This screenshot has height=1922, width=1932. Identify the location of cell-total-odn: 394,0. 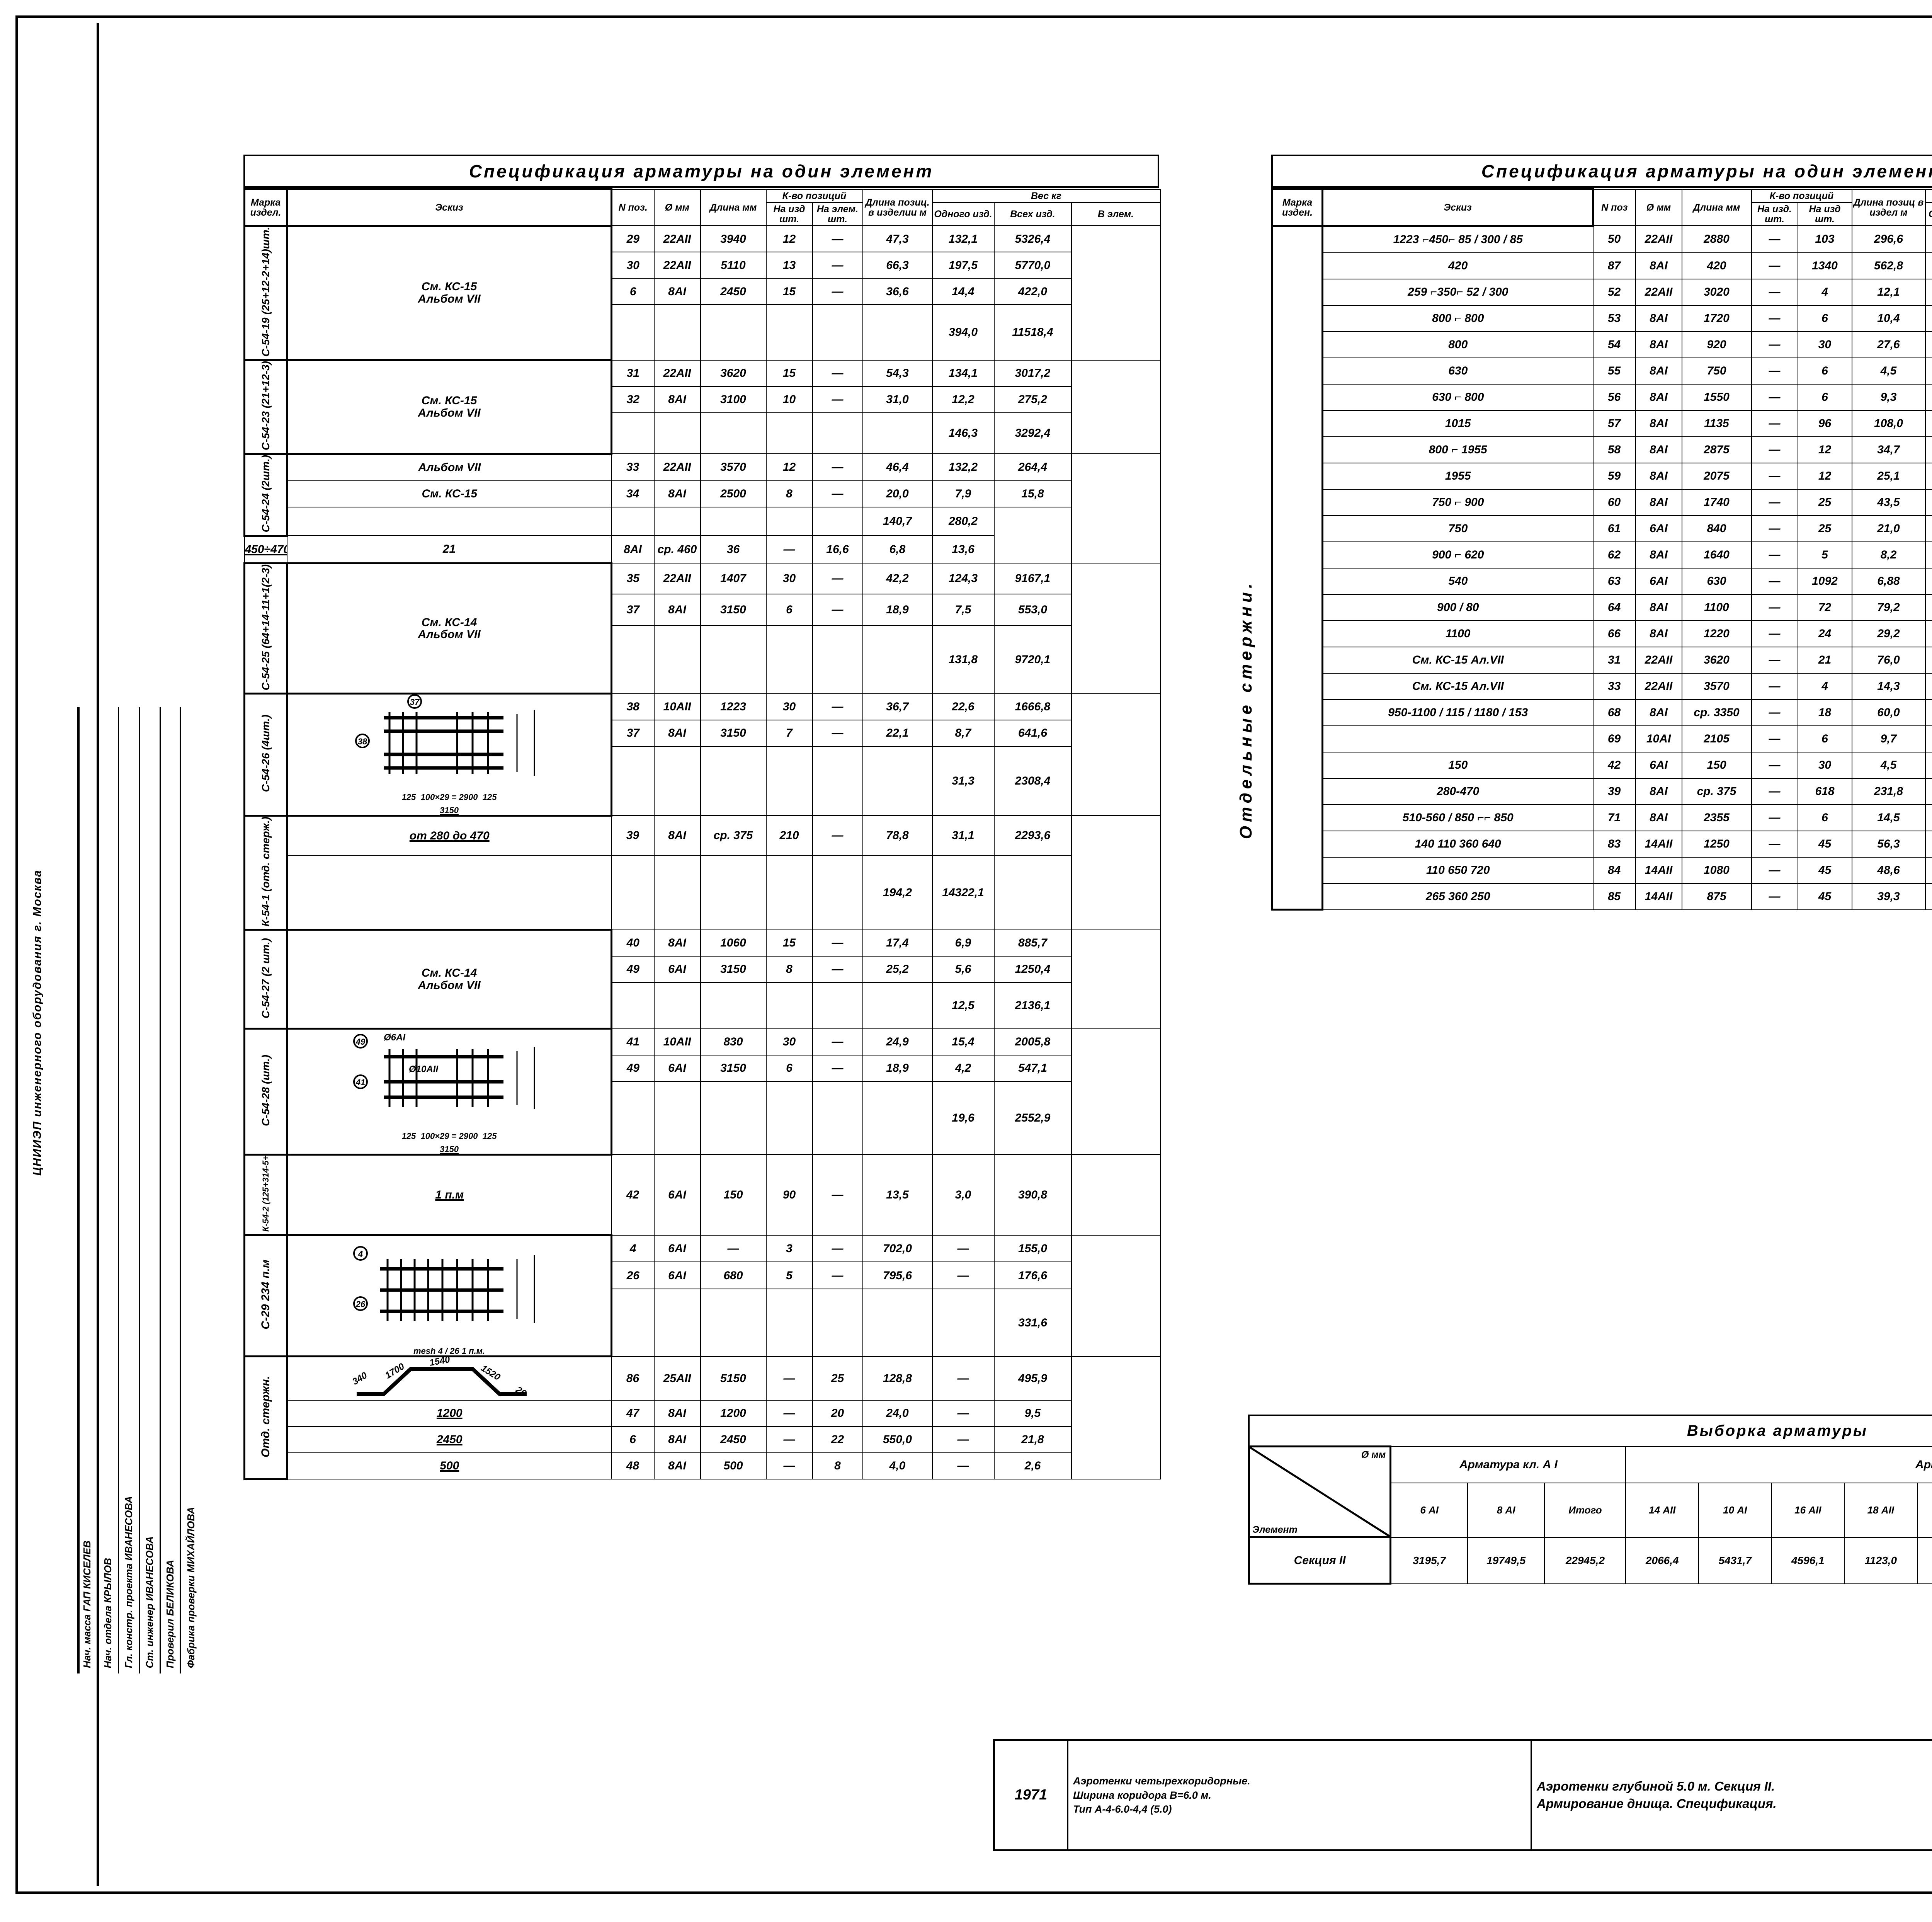
(964, 332).